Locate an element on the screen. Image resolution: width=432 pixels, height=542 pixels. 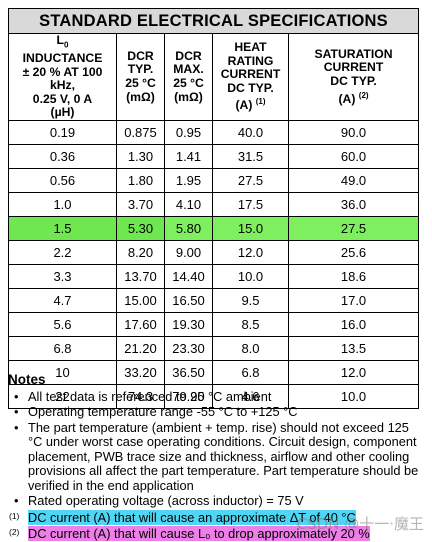
table-row: 4.7 15.00 16.50 9.5 17.0 is located at coordinates (214, 300).